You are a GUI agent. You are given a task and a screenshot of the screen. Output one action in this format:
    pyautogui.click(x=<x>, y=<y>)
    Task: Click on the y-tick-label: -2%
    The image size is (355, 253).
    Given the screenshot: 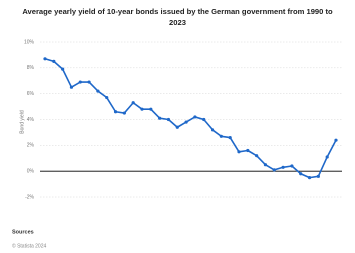 What is the action you would take?
    pyautogui.click(x=29, y=197)
    